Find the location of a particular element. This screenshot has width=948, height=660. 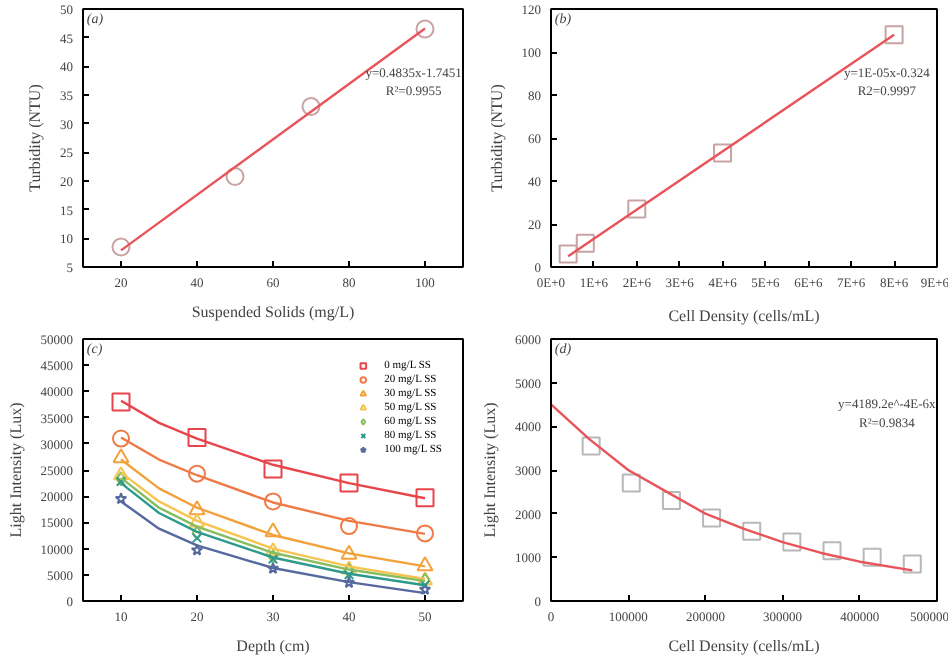

x-axis-title: Depth (cm) is located at coordinates (273, 646).